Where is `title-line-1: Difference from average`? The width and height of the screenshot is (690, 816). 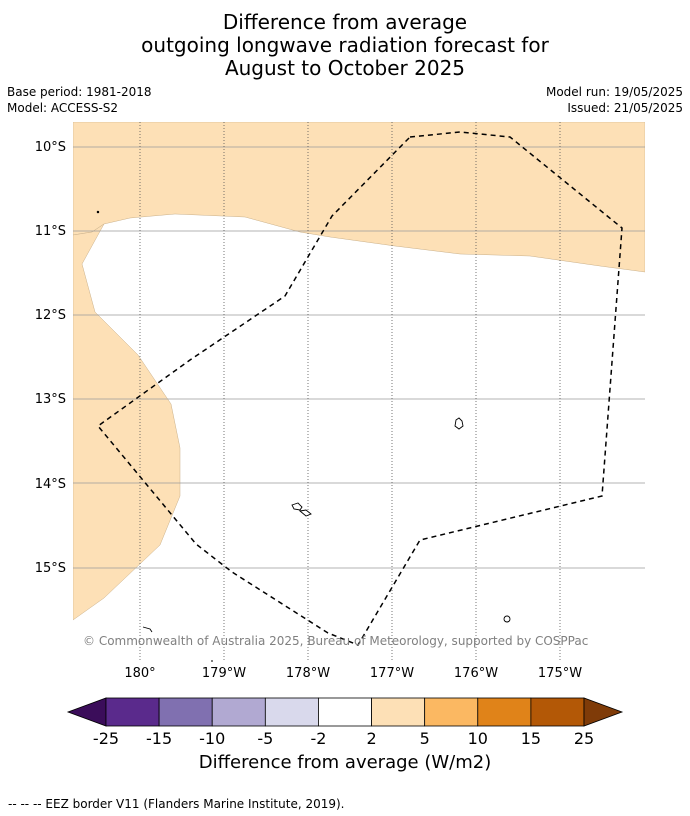 title-line-1: Difference from average is located at coordinates (345, 22).